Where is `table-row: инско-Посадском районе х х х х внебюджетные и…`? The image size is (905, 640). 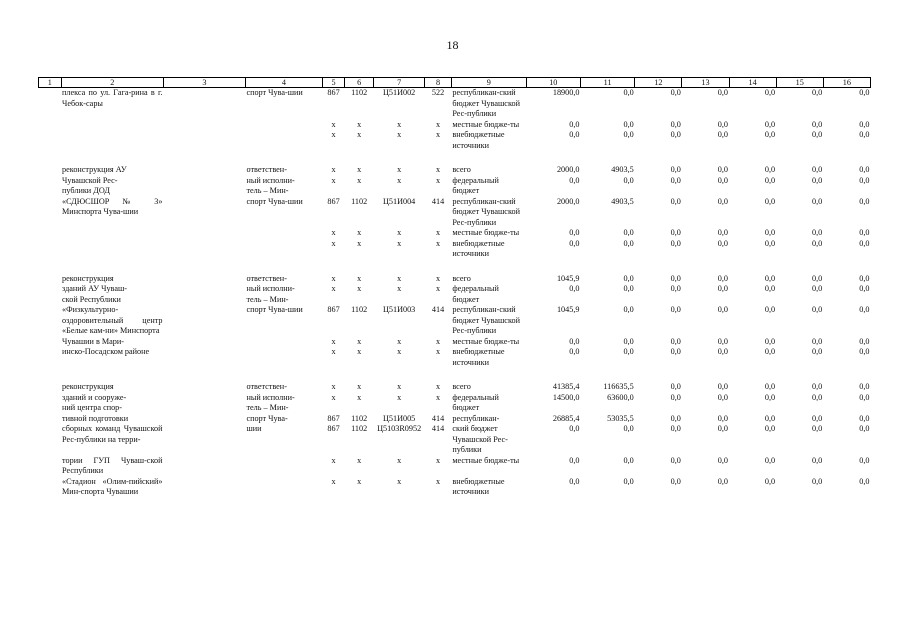
table-row: инско-Посадском районе х х х х внебюджетные и… is located at coordinates (455, 357).